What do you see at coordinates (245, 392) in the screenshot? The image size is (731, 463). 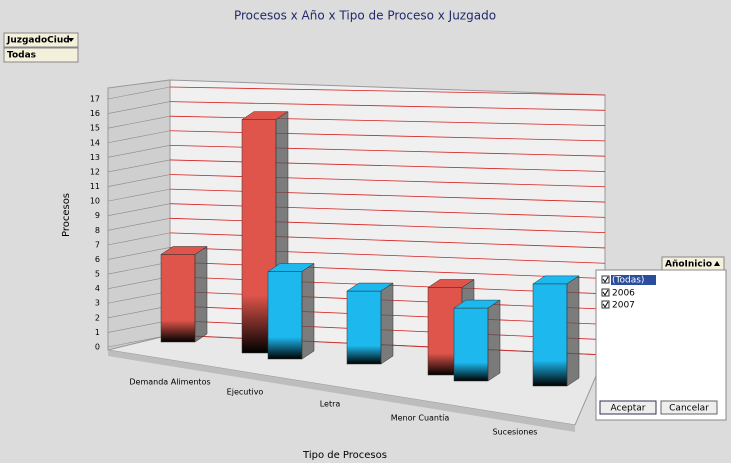 I see `x-tick-label: Ejecutivo` at bounding box center [245, 392].